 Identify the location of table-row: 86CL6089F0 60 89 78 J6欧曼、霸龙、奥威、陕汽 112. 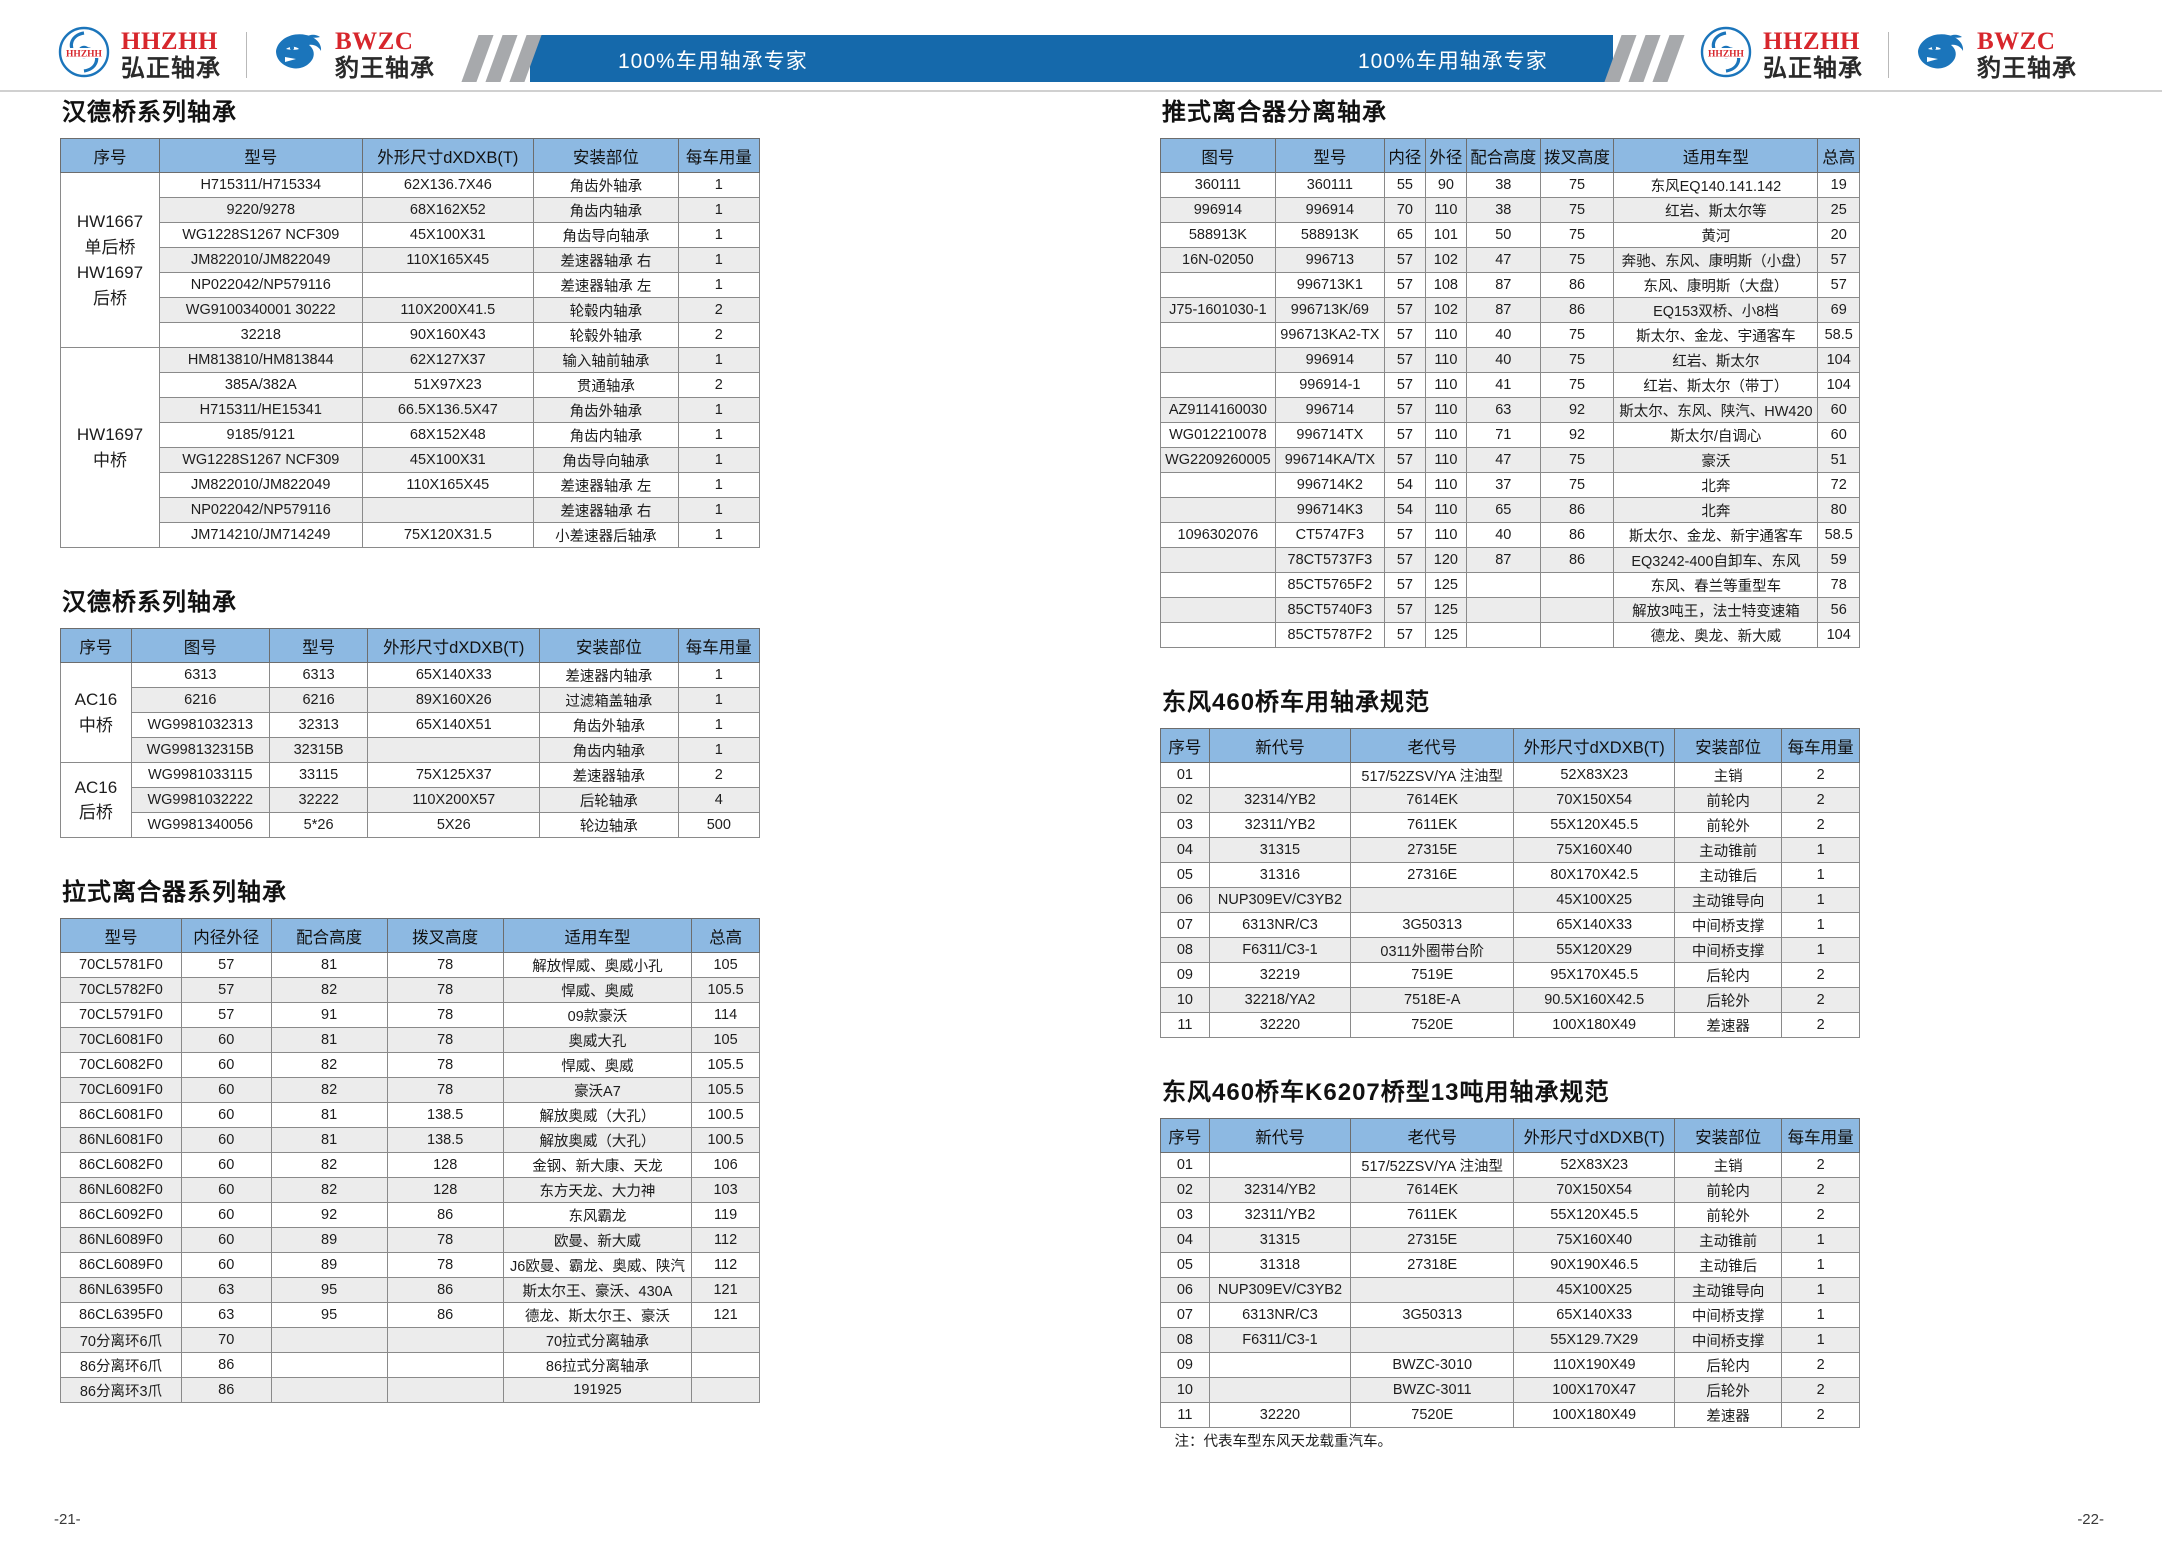
(410, 1265).